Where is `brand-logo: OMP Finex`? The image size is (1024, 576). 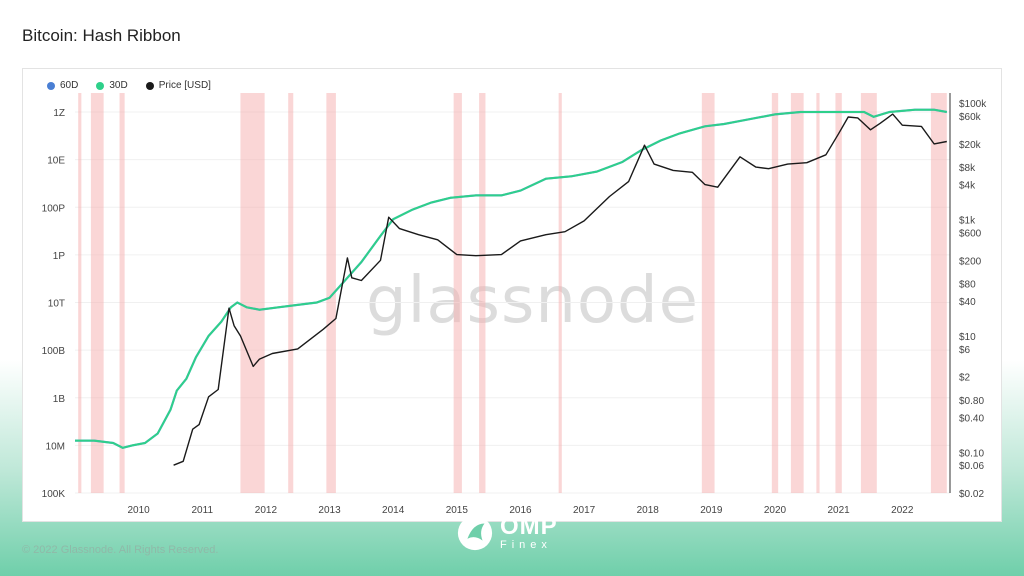
brand-logo: OMP Finex is located at coordinates (507, 533).